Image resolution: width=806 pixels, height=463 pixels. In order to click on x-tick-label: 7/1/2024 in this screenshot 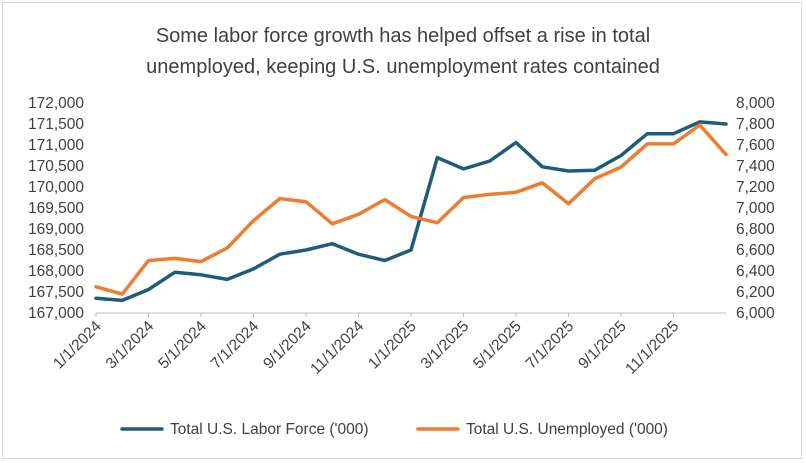, I will do `click(235, 345)`.